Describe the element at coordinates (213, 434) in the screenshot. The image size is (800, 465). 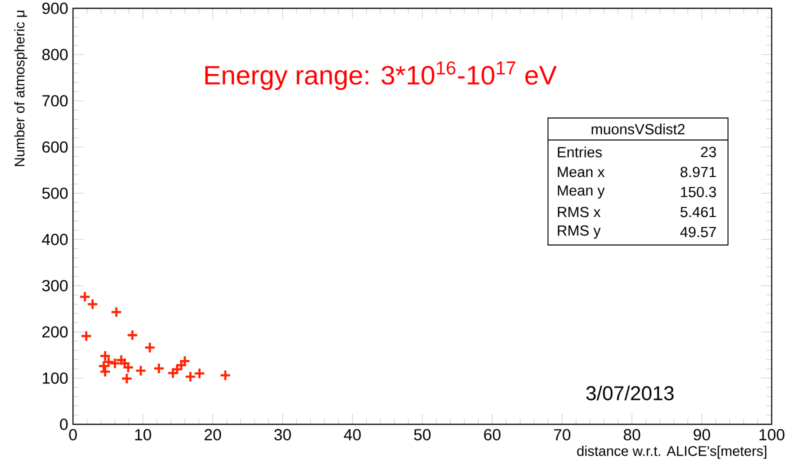
I see `x-tick-label: 20` at that location.